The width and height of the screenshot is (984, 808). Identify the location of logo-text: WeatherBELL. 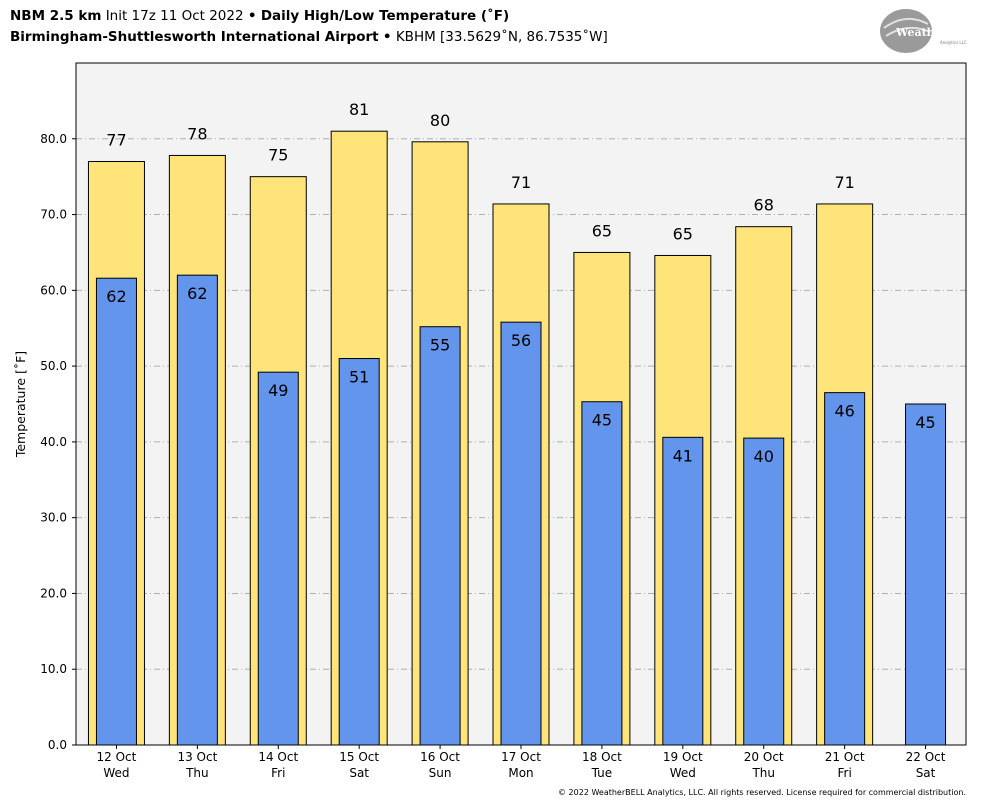
(932, 32).